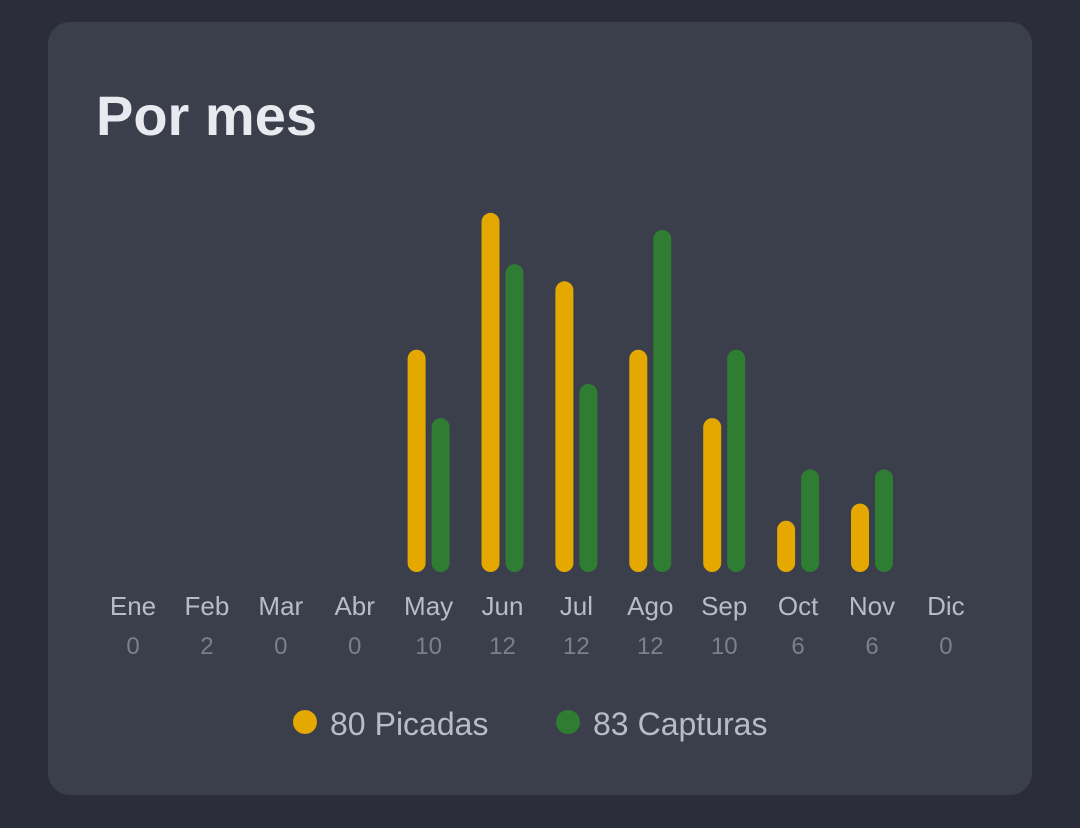  I want to click on legend-total: 83, so click(611, 724).